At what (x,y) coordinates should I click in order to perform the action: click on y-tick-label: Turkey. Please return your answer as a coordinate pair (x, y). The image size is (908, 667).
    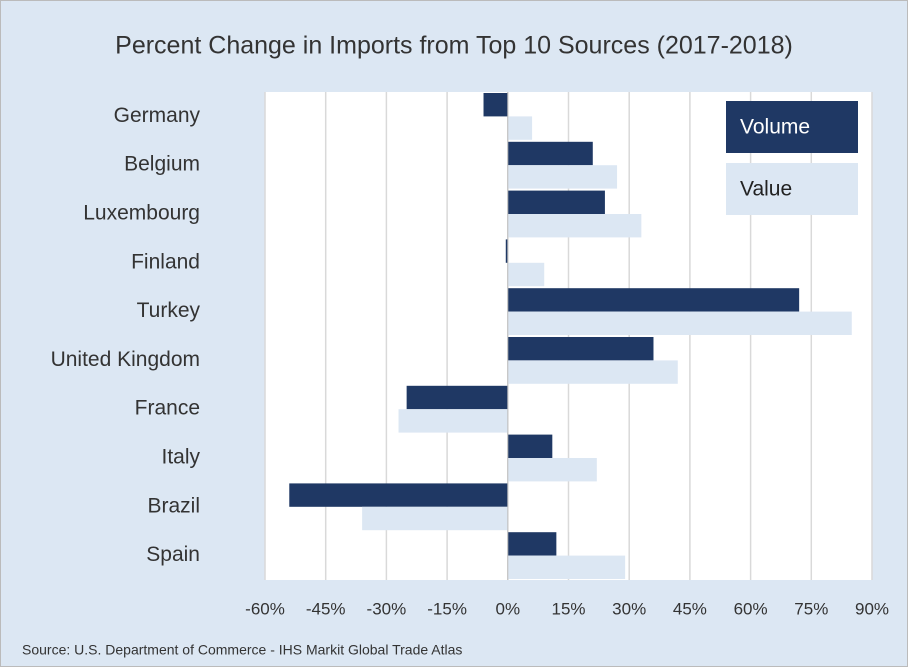
    Looking at the image, I should click on (169, 310).